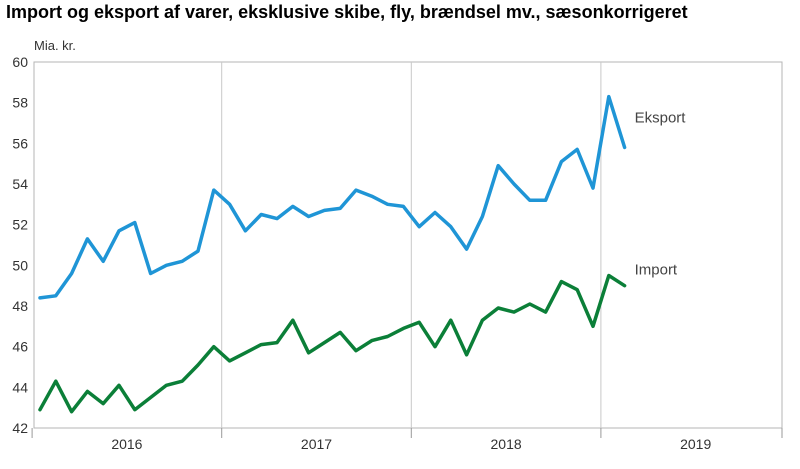 Image resolution: width=800 pixels, height=469 pixels. I want to click on x-tick-label: 2017, so click(316, 444).